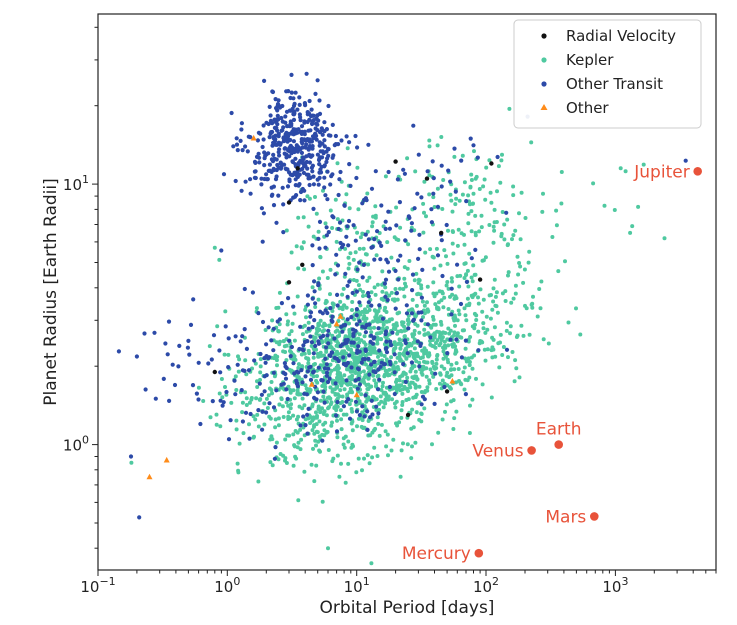  I want to click on legend-label-other-transit: Other Transit, so click(614, 84).